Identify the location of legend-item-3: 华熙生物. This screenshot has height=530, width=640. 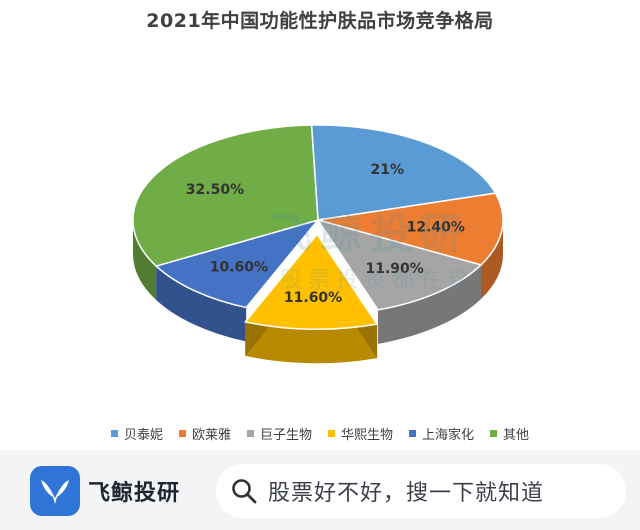
(360, 433).